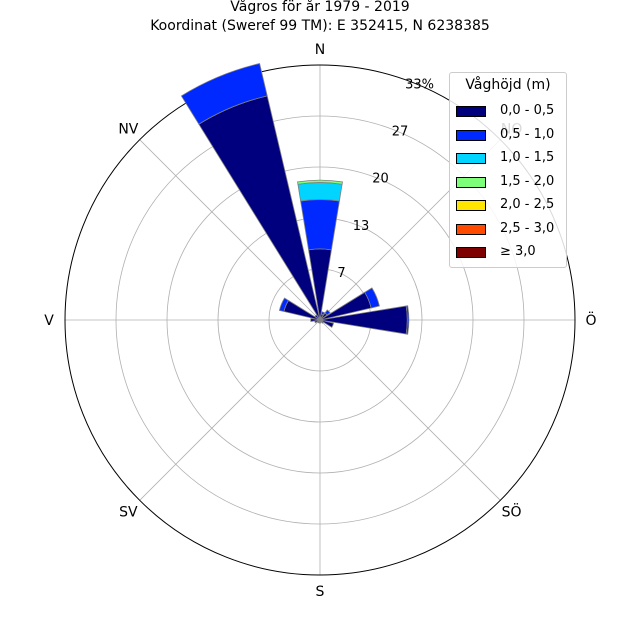 The height and width of the screenshot is (640, 640). I want to click on rose-bar-67.5-bin-1, so click(372, 298).